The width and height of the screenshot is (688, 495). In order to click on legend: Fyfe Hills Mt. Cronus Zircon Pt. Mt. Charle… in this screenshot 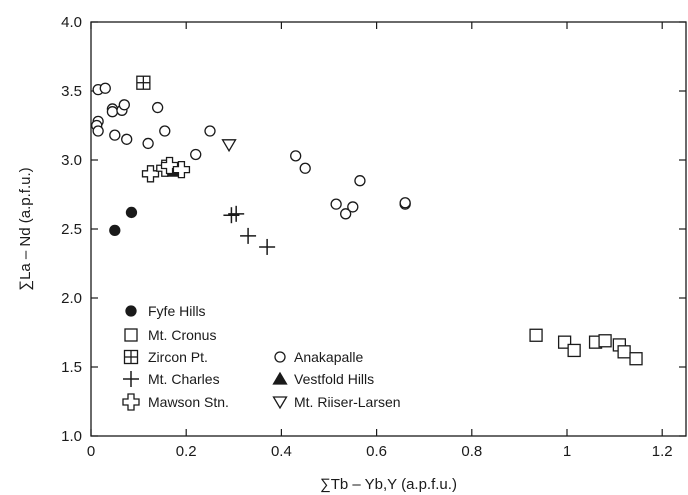, I will do `click(261, 357)`.